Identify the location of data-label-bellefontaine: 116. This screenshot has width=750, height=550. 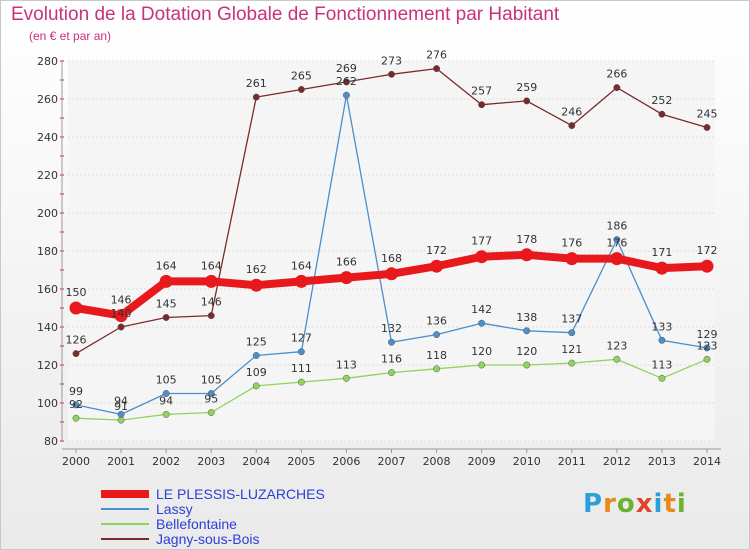
(391, 359).